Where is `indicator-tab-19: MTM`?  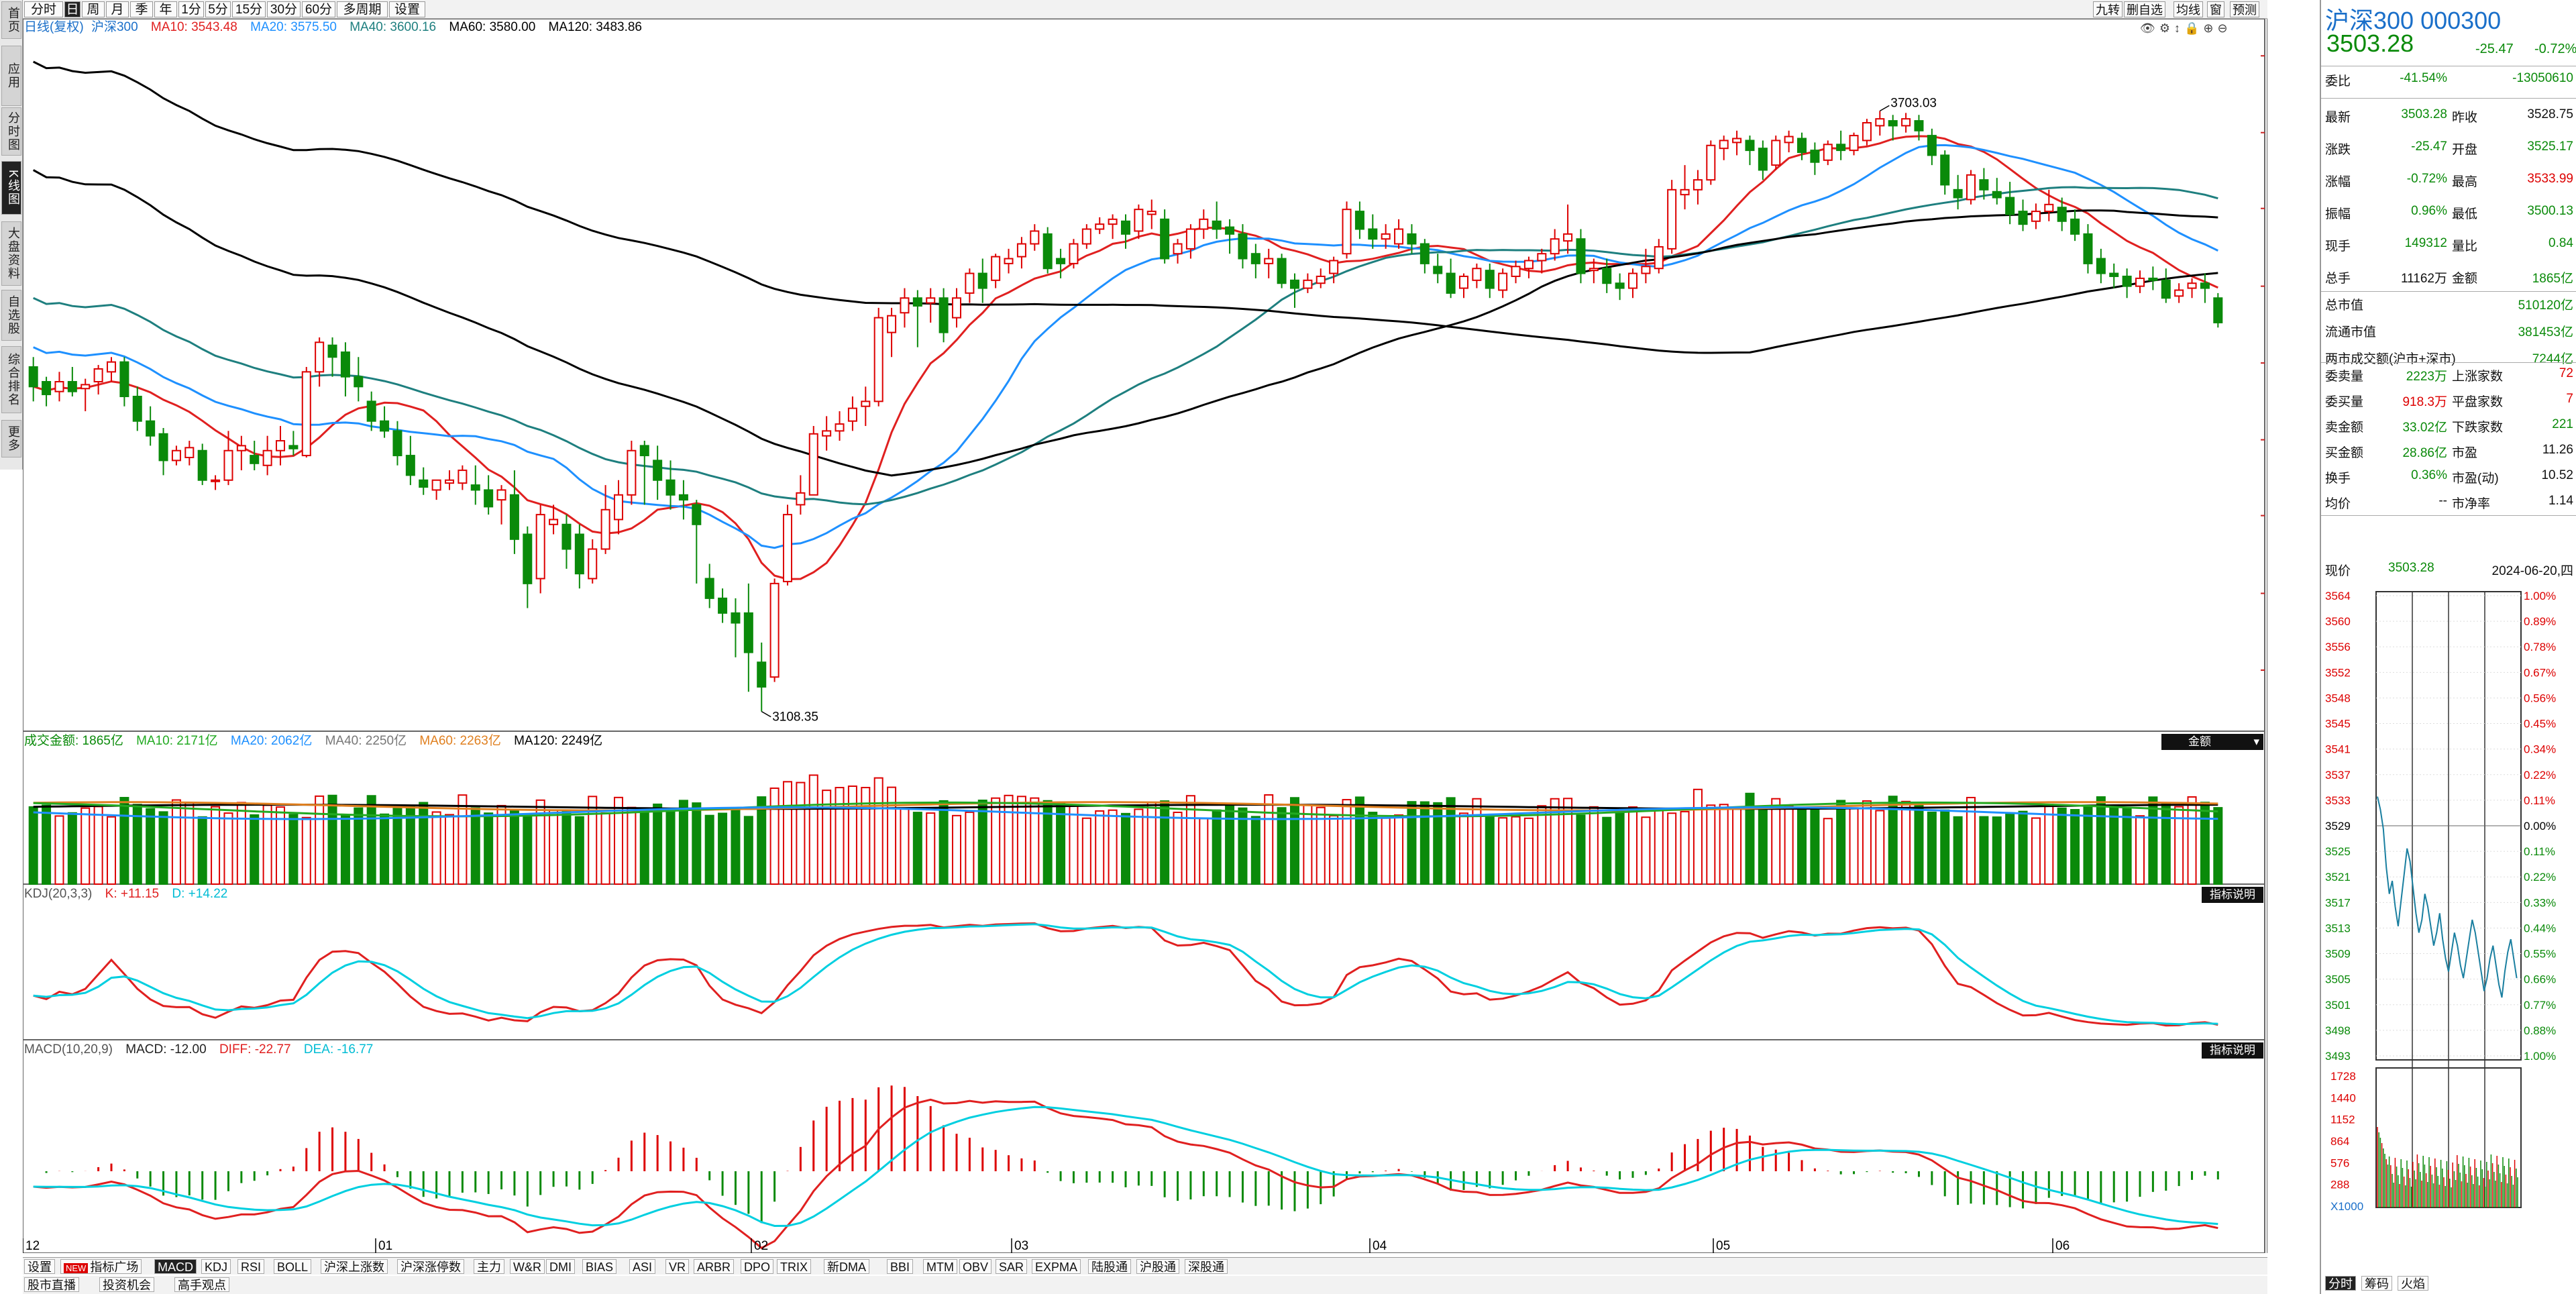 indicator-tab-19: MTM is located at coordinates (940, 1266).